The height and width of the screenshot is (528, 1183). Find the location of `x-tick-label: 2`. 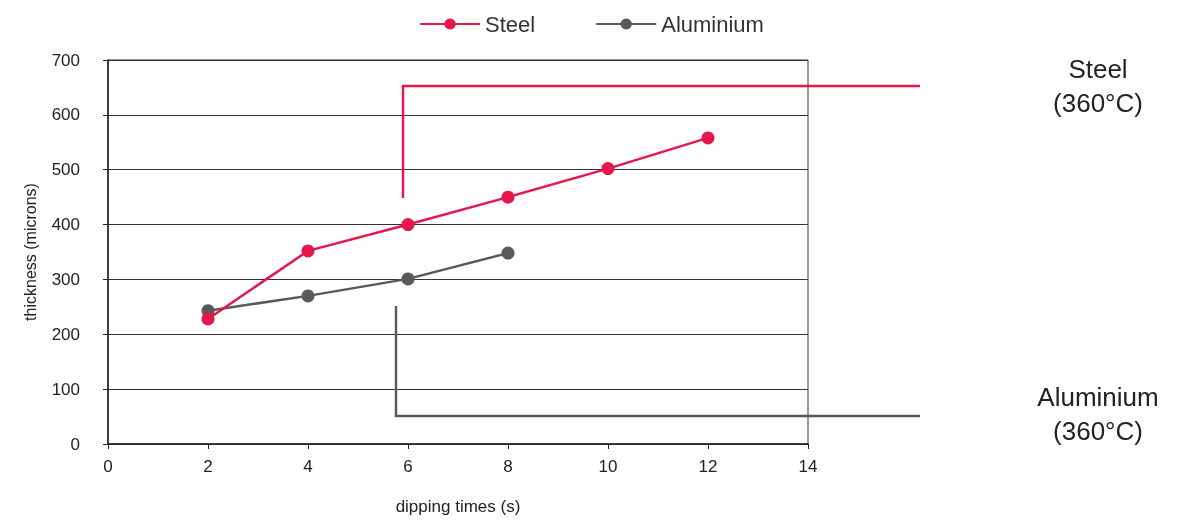

x-tick-label: 2 is located at coordinates (208, 466).